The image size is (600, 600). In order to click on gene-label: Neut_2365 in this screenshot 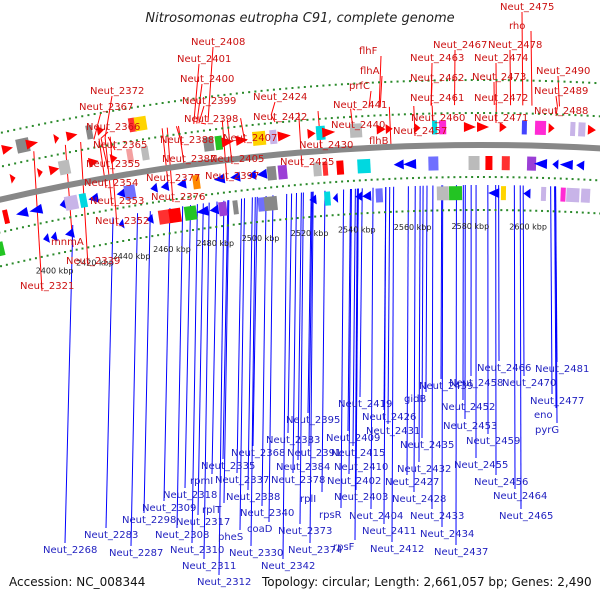, I will do `click(120, 145)`.